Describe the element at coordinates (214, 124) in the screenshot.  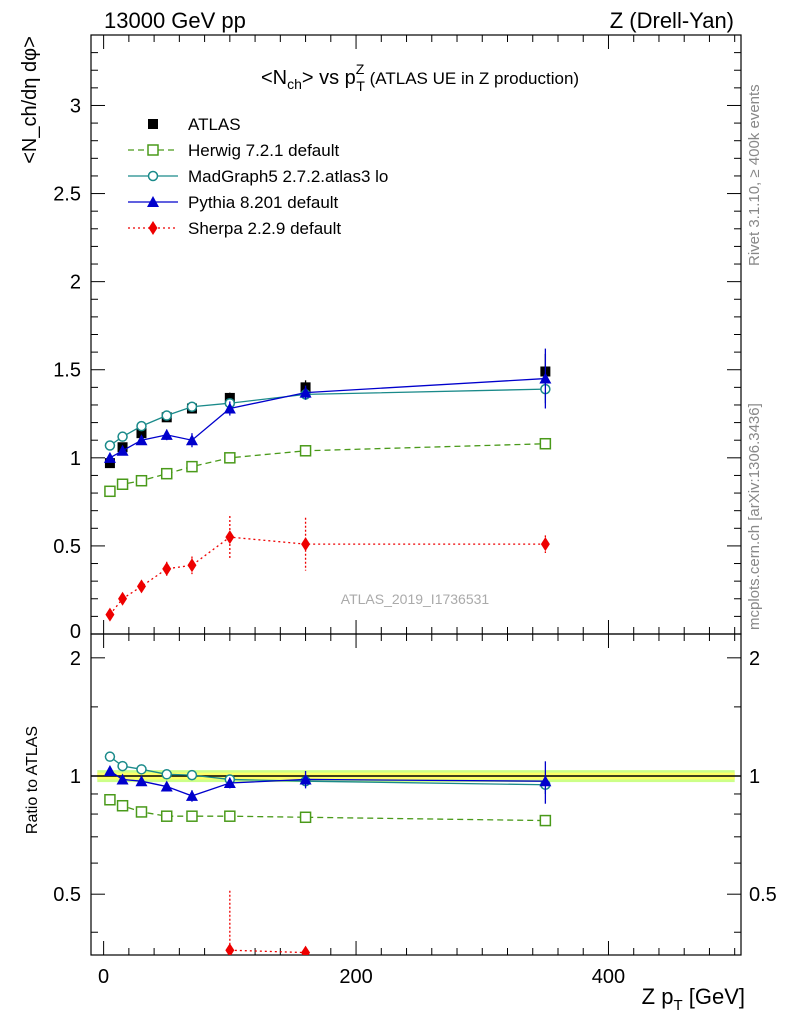
I see `legend-label: ATLAS` at that location.